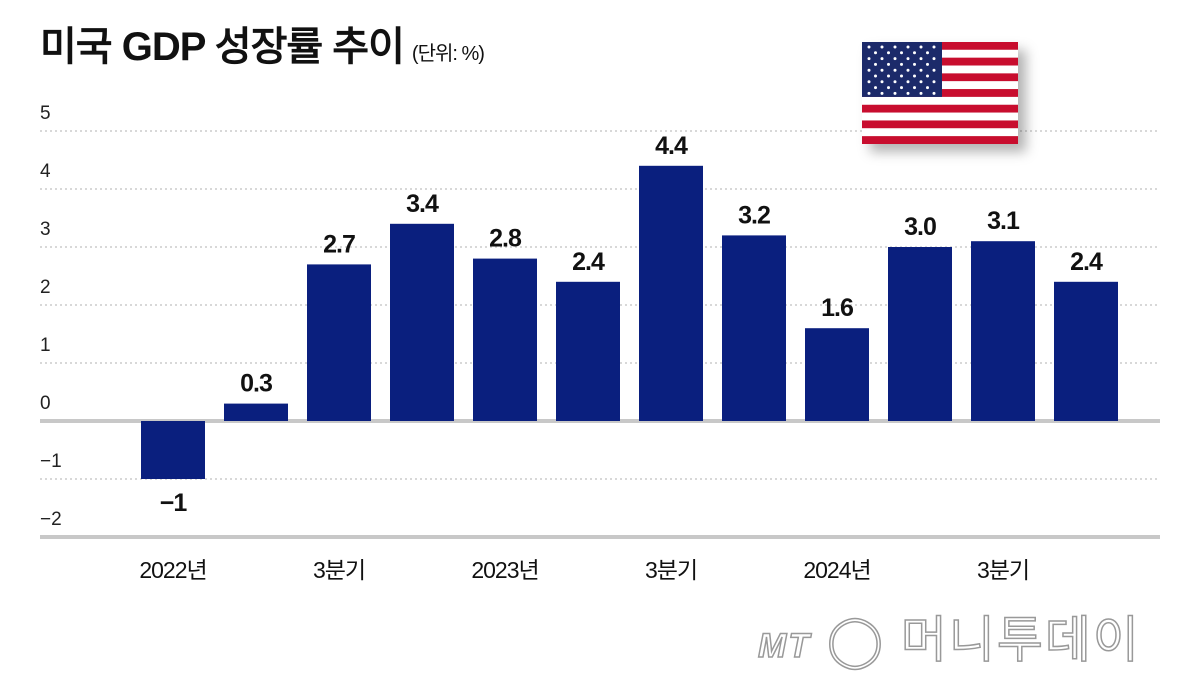 The width and height of the screenshot is (1200, 675). I want to click on data-label: 4.4, so click(671, 146).